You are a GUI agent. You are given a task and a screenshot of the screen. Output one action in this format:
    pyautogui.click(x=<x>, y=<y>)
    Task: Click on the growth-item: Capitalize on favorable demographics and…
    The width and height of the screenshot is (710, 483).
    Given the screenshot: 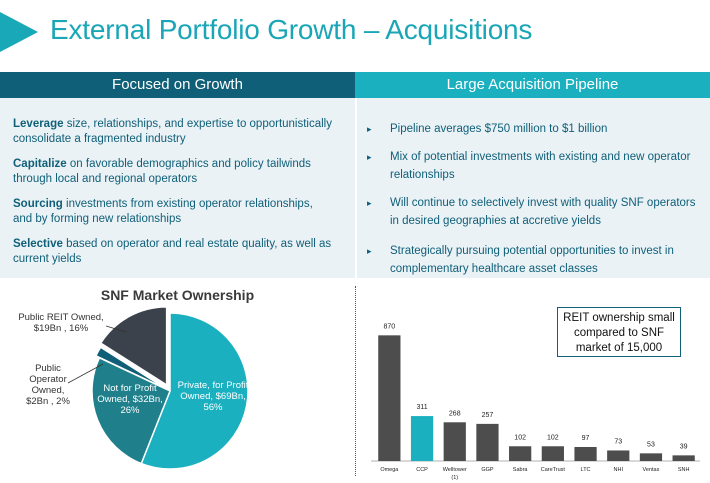 What is the action you would take?
    pyautogui.click(x=173, y=172)
    